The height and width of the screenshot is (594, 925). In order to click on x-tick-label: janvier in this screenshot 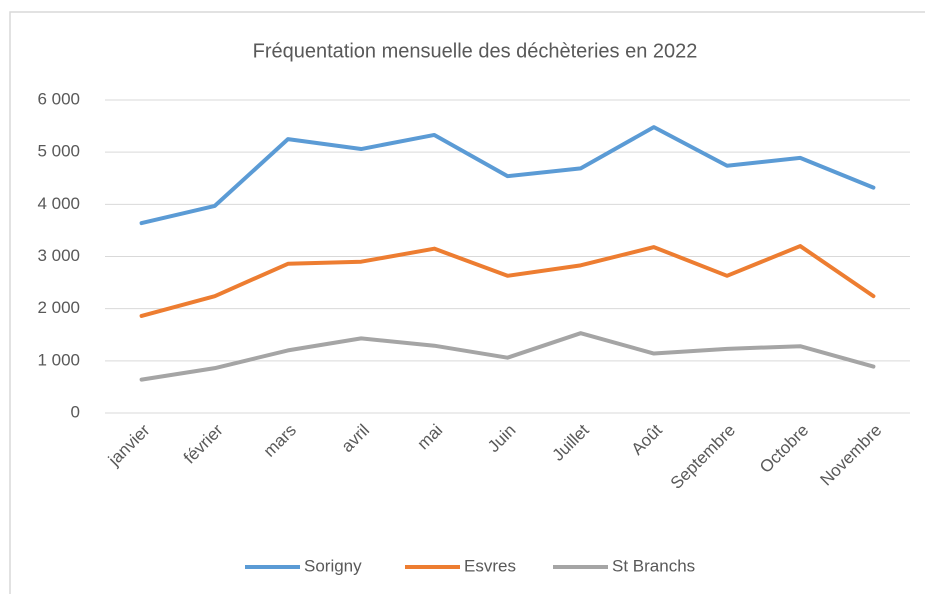, I will do `click(129, 445)`.